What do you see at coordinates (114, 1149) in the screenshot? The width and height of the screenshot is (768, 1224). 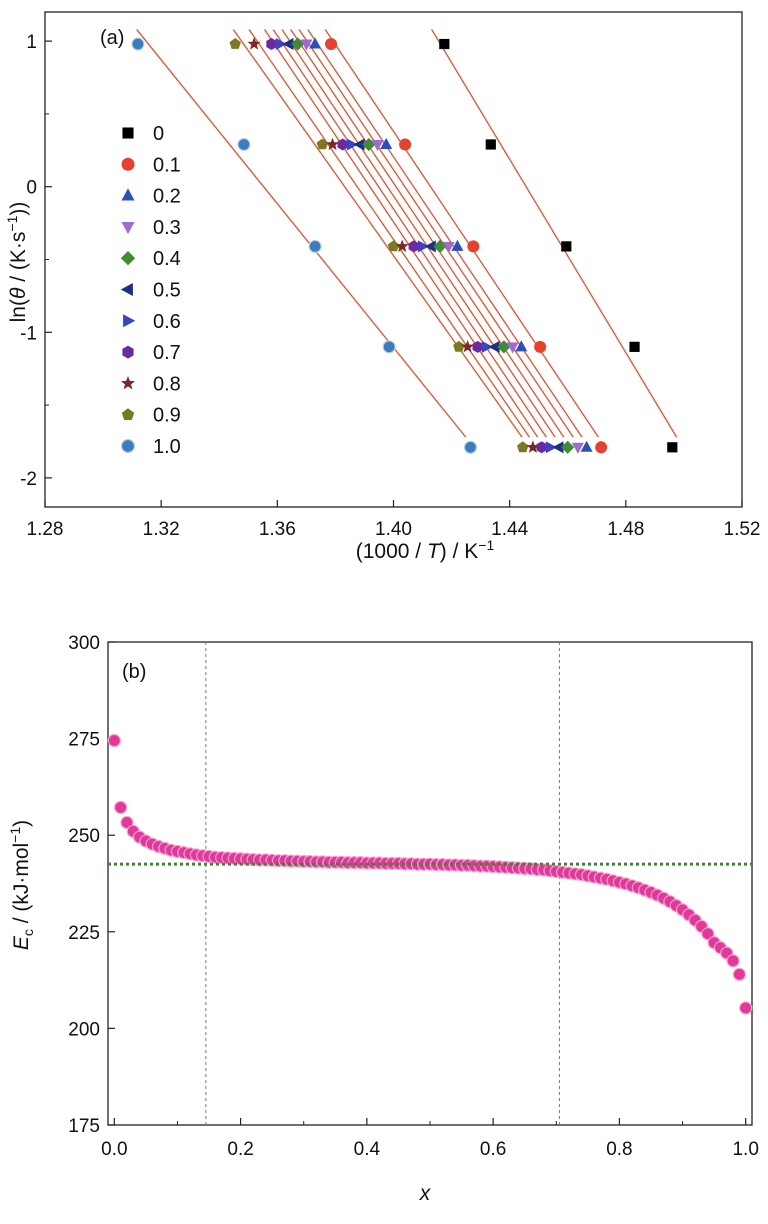 I see `panel-b-x-tick-label: 0.0` at bounding box center [114, 1149].